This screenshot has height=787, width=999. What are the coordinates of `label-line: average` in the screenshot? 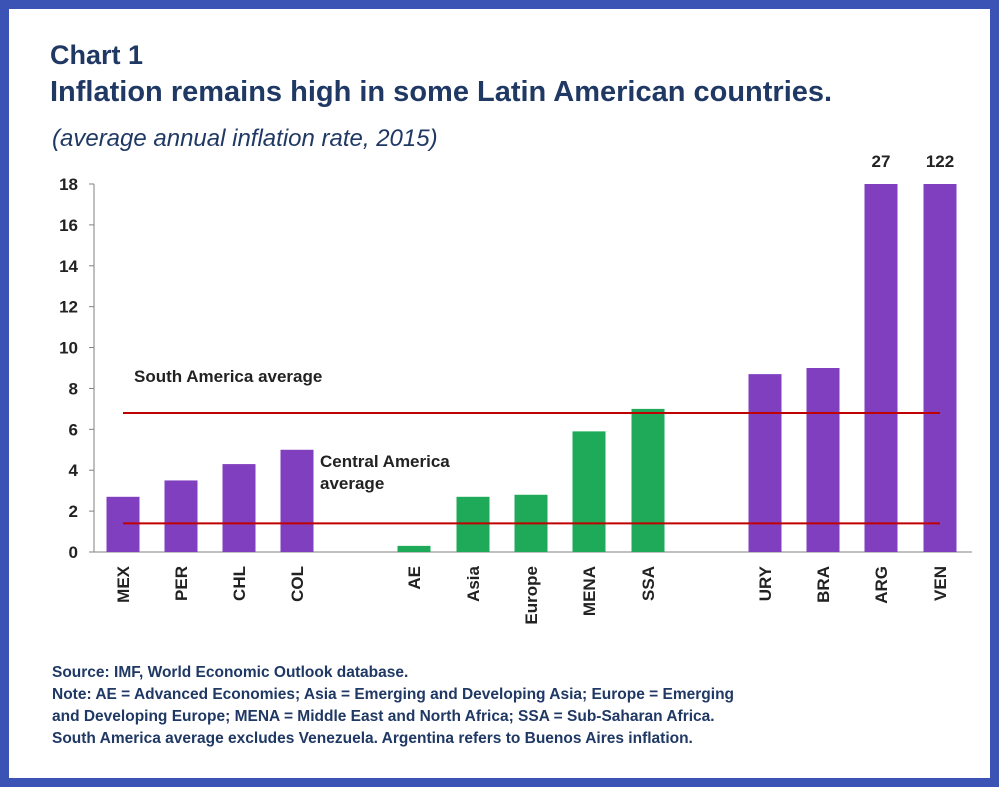 It's located at (352, 483).